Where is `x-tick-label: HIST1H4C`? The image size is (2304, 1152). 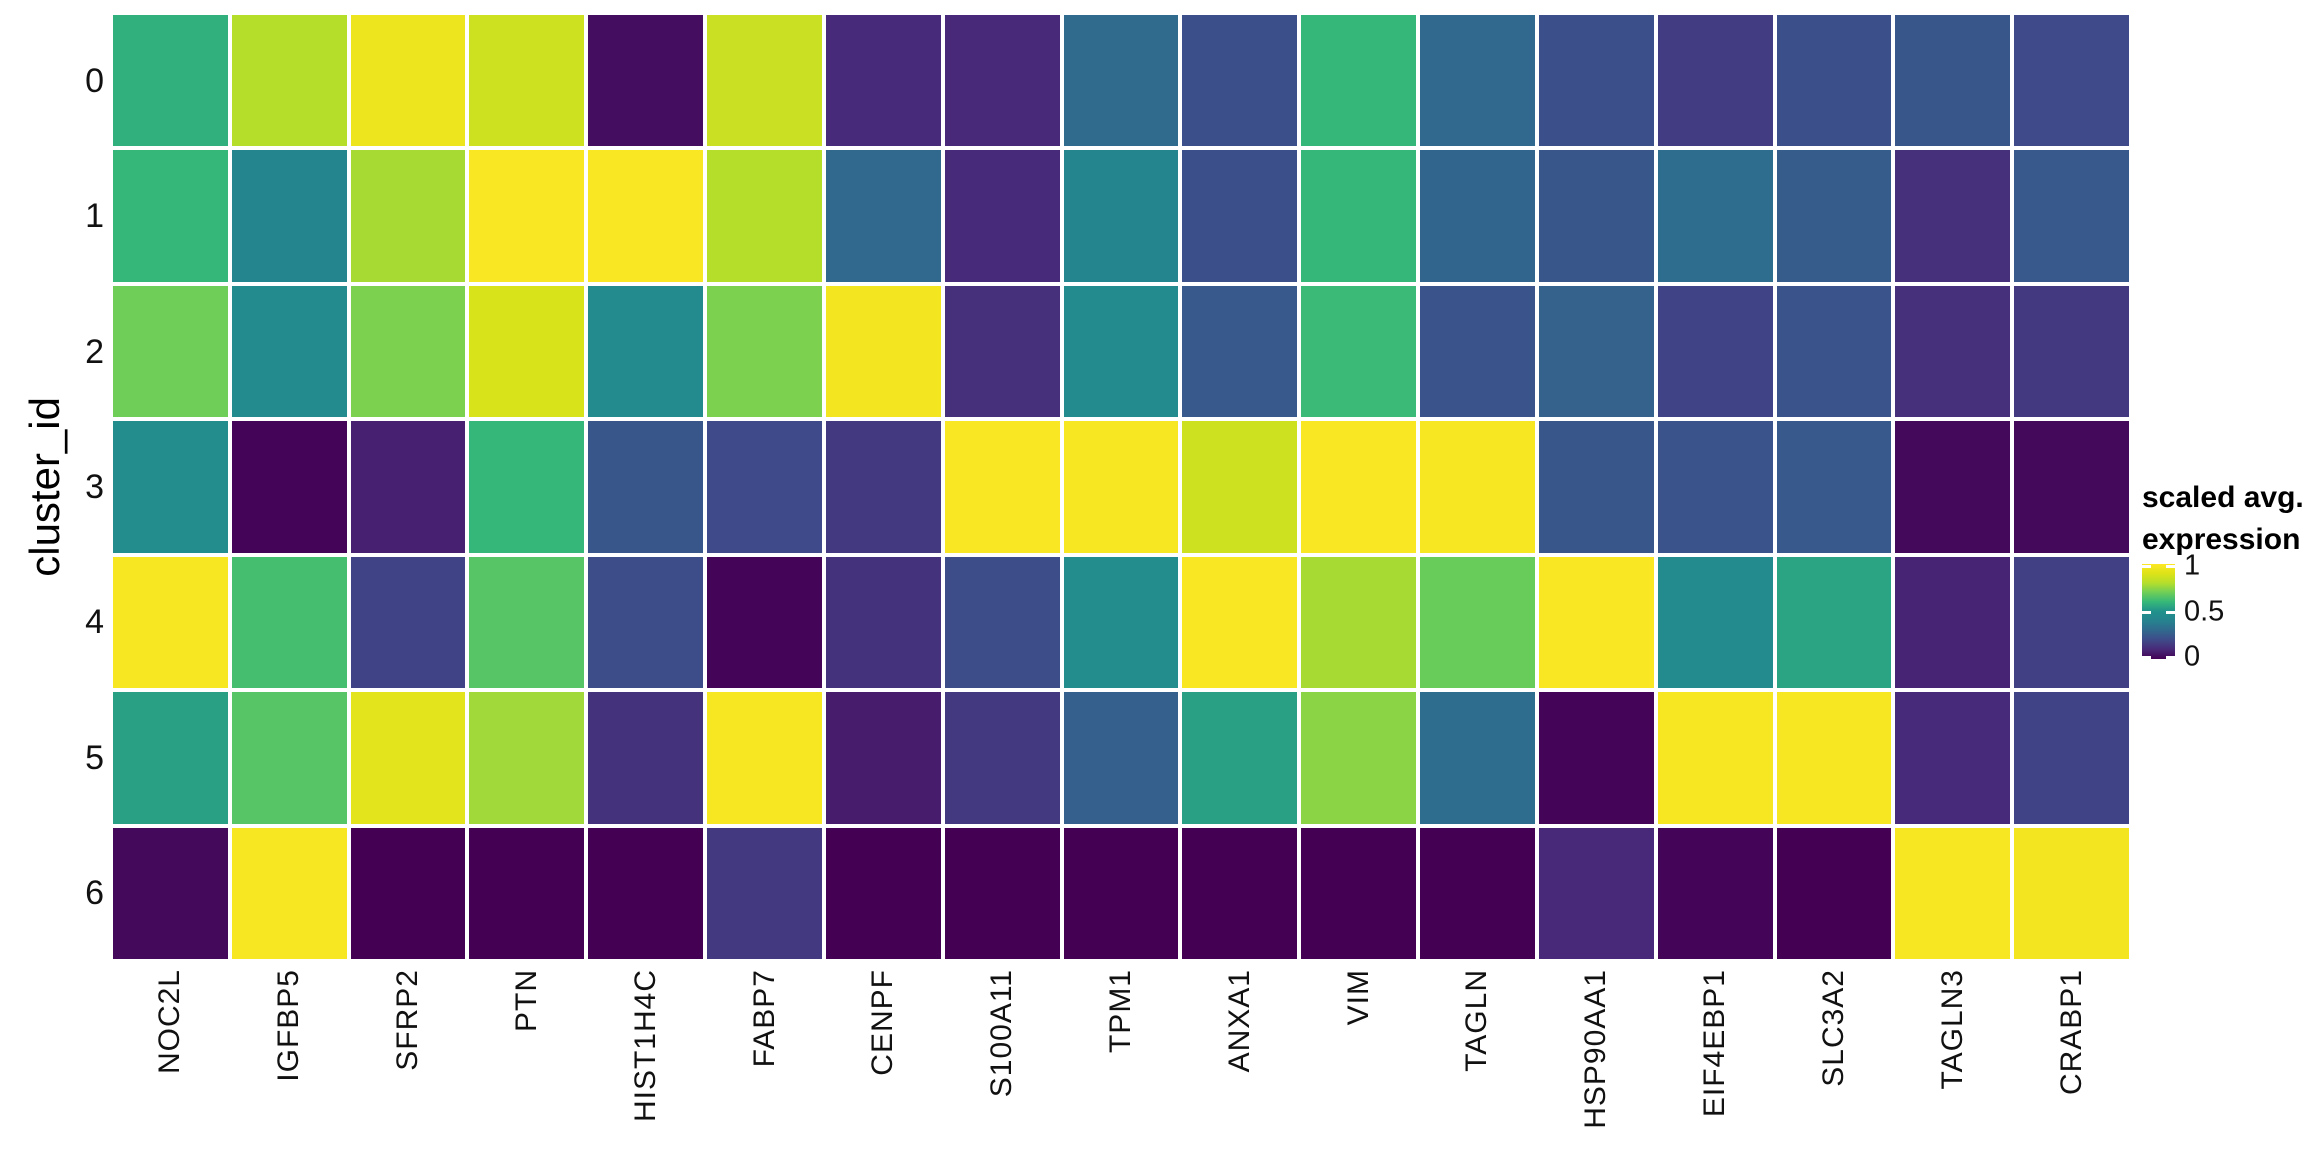 x-tick-label: HIST1H4C is located at coordinates (645, 1054).